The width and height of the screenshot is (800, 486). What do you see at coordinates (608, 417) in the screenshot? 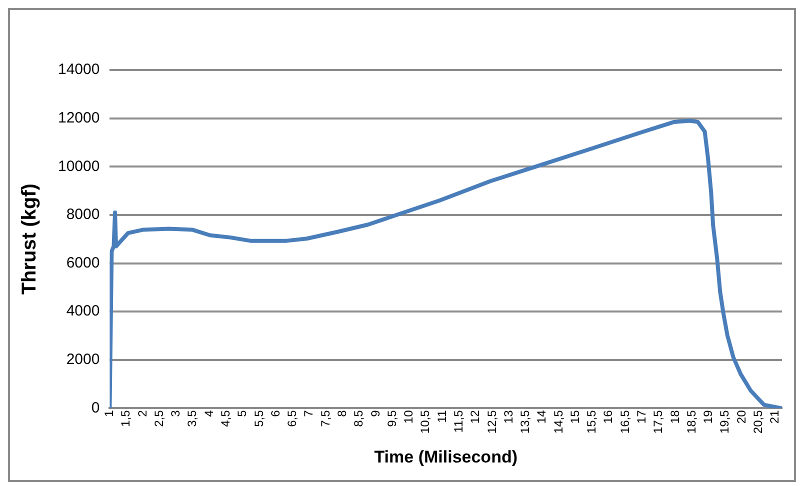
I see `x-tick-label: 16` at bounding box center [608, 417].